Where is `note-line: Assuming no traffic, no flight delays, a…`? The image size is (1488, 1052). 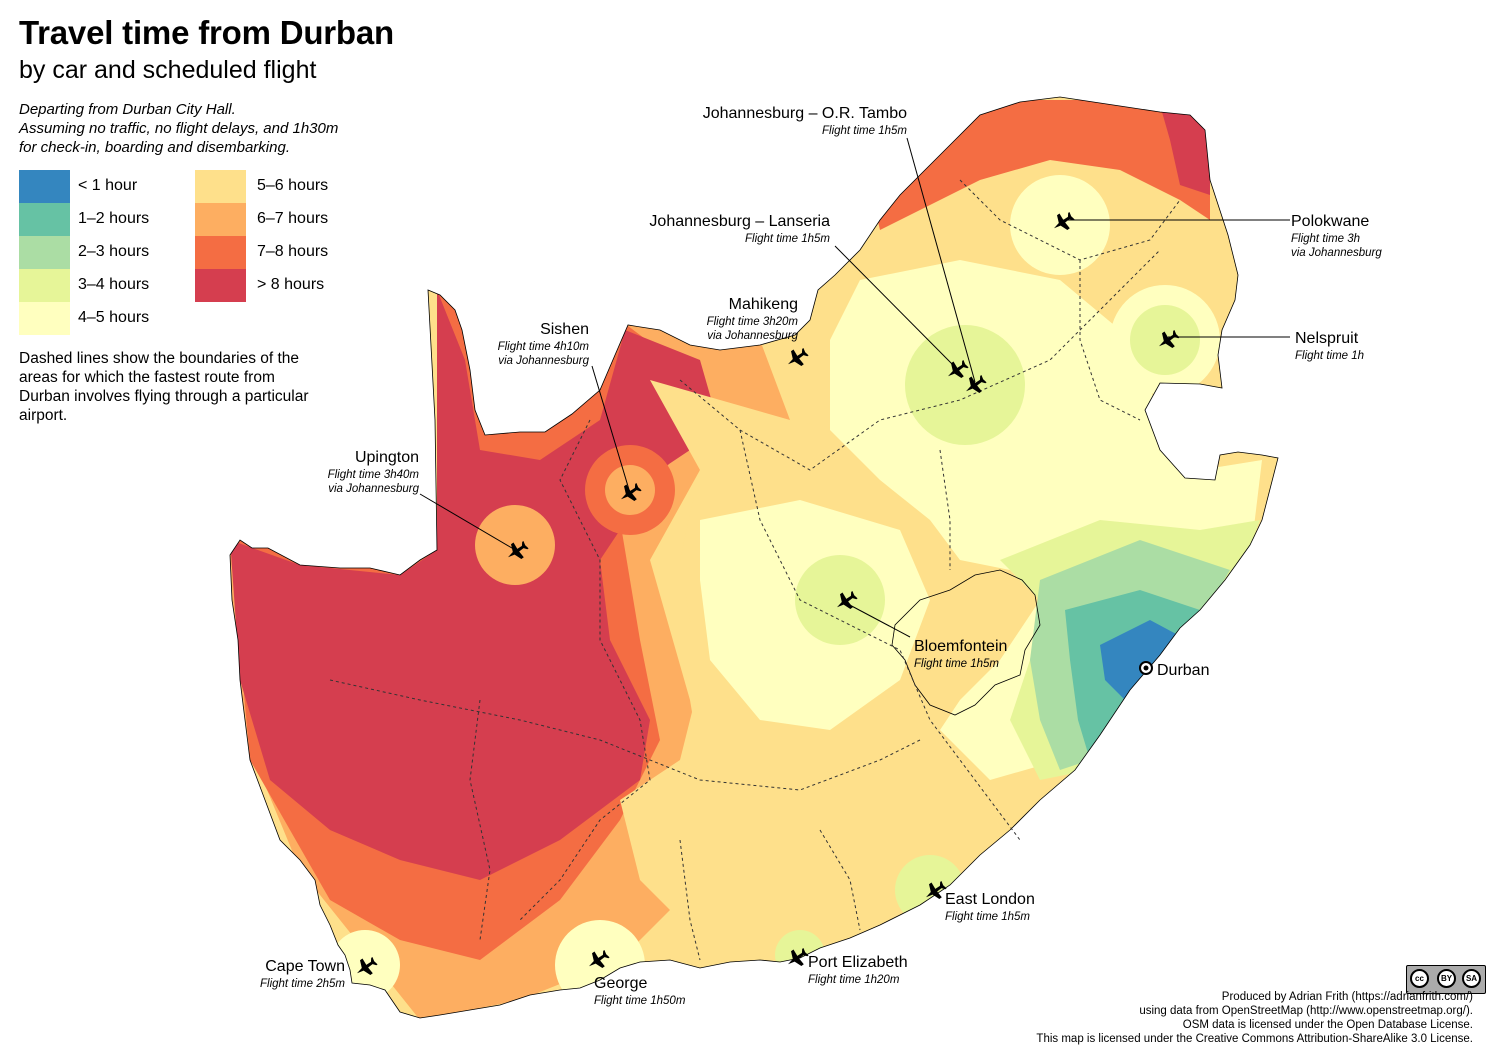
note-line: Assuming no traffic, no flight delays, a… is located at coordinates (179, 128).